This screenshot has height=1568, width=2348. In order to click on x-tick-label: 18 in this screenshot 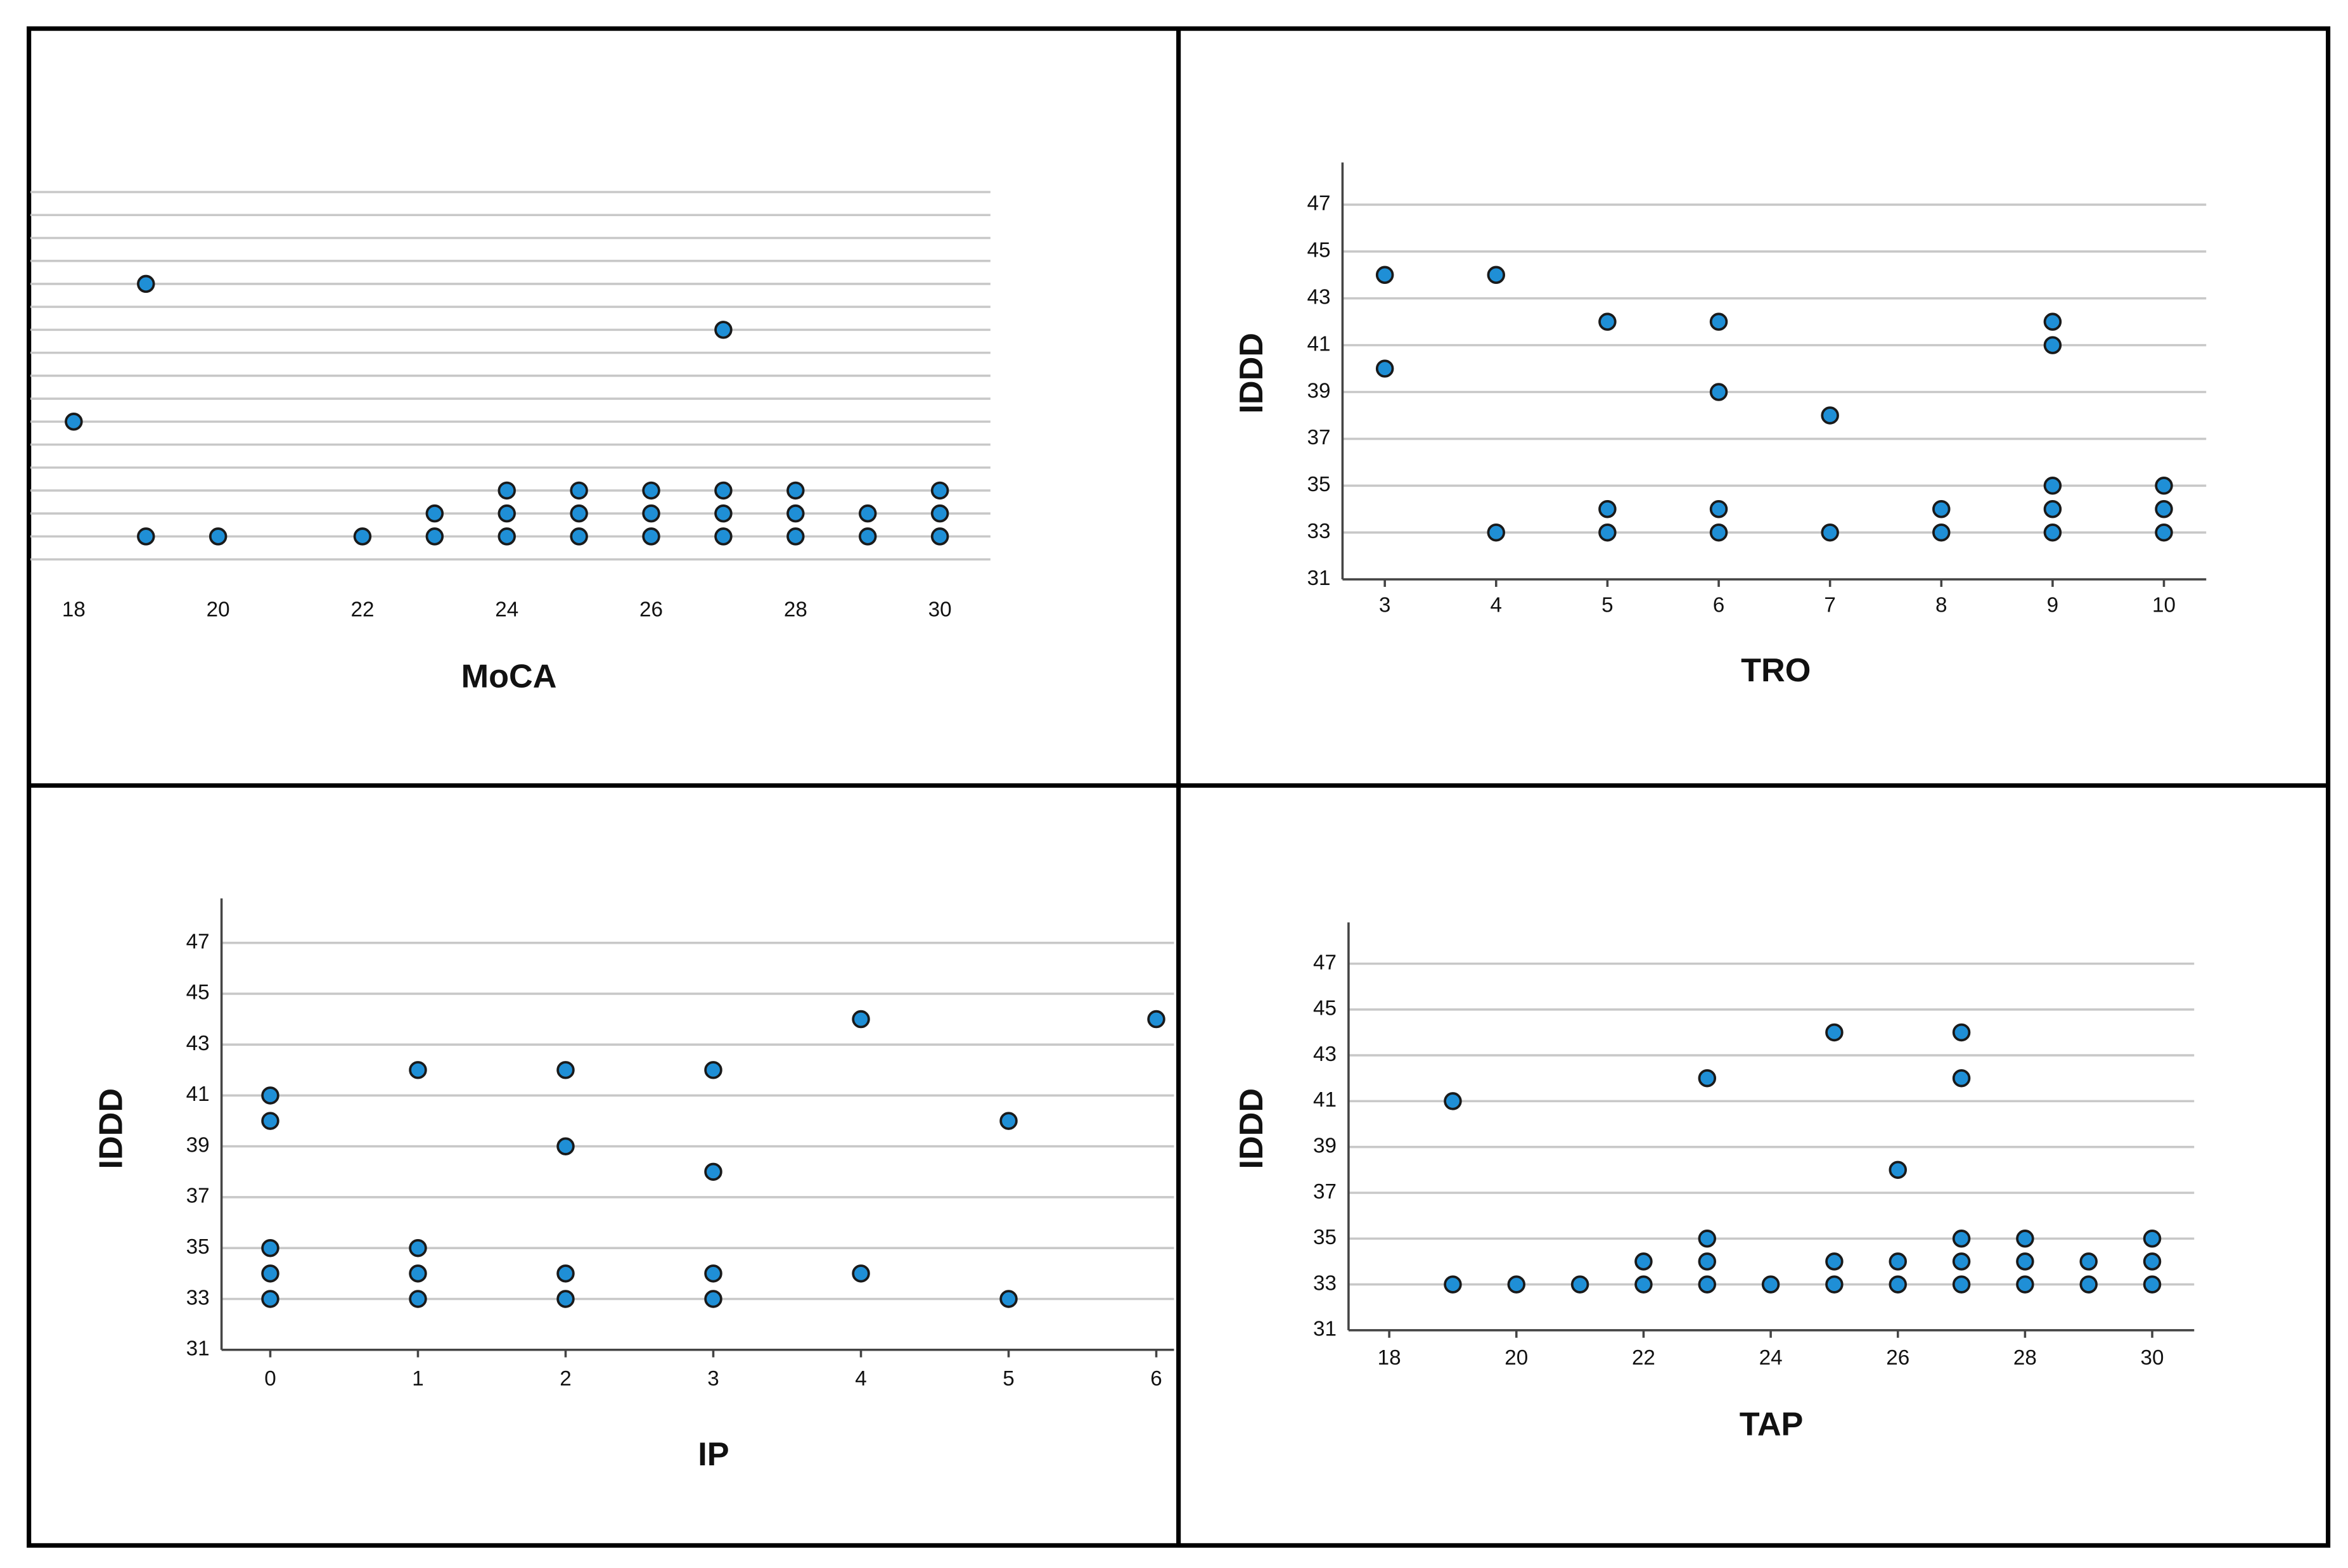, I will do `click(74, 610)`.